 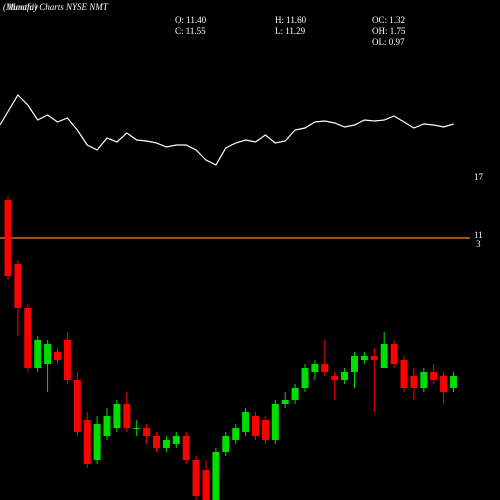 I want to click on stat: OL: 0.97, so click(x=388, y=42).